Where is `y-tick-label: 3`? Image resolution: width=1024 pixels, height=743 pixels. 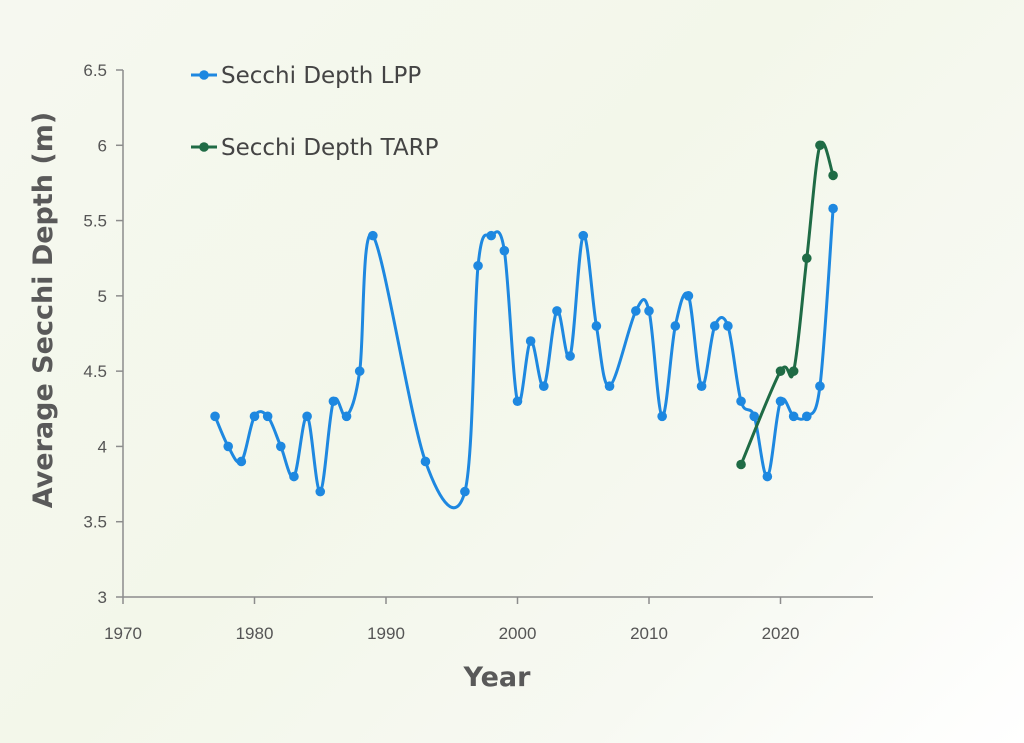 y-tick-label: 3 is located at coordinates (102, 597).